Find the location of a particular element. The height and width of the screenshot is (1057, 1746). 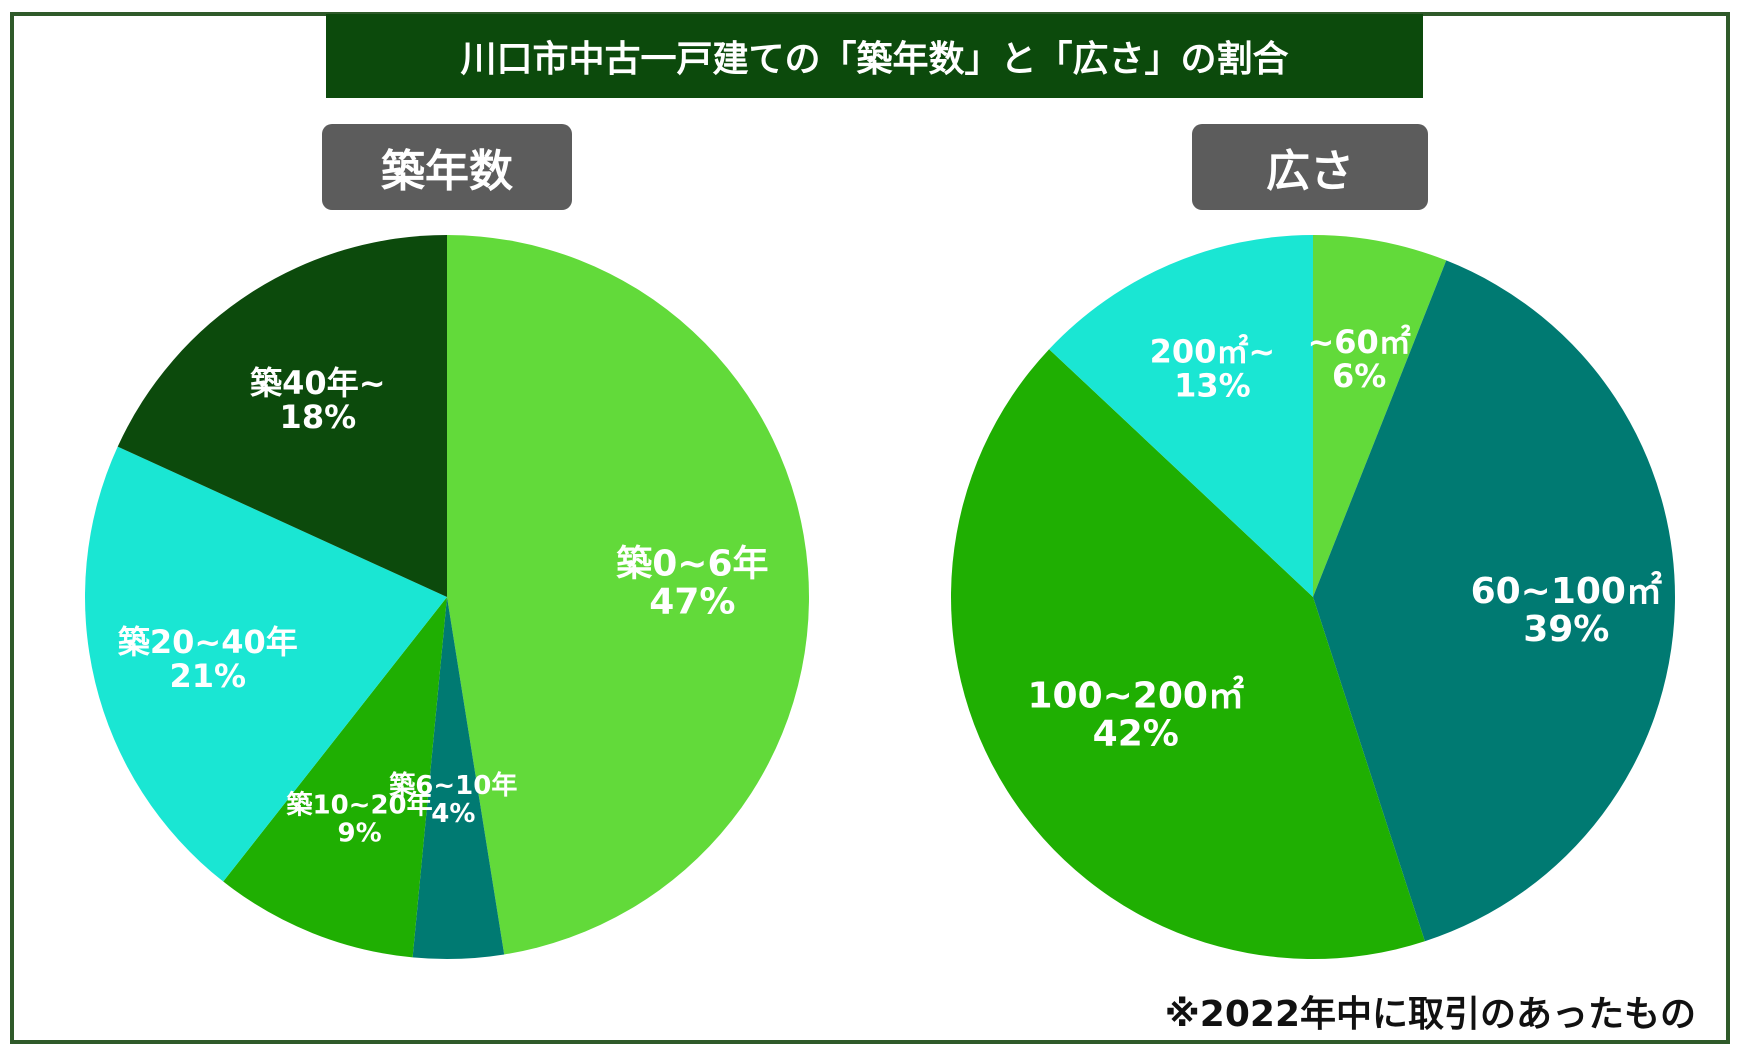

pie-title-area: 広さ is located at coordinates (1310, 167).